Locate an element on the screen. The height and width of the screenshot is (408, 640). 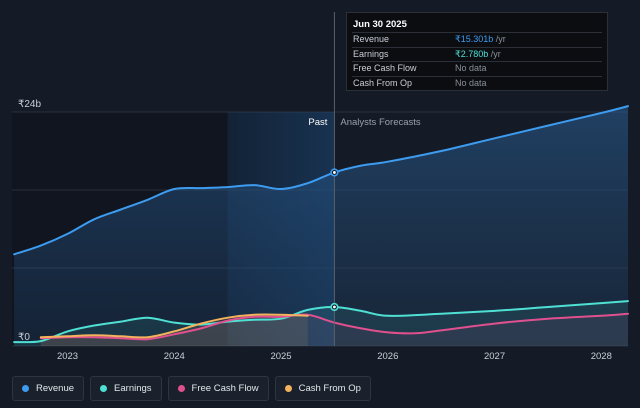
tooltip-label: Free Cash Flow is located at coordinates (385, 68).